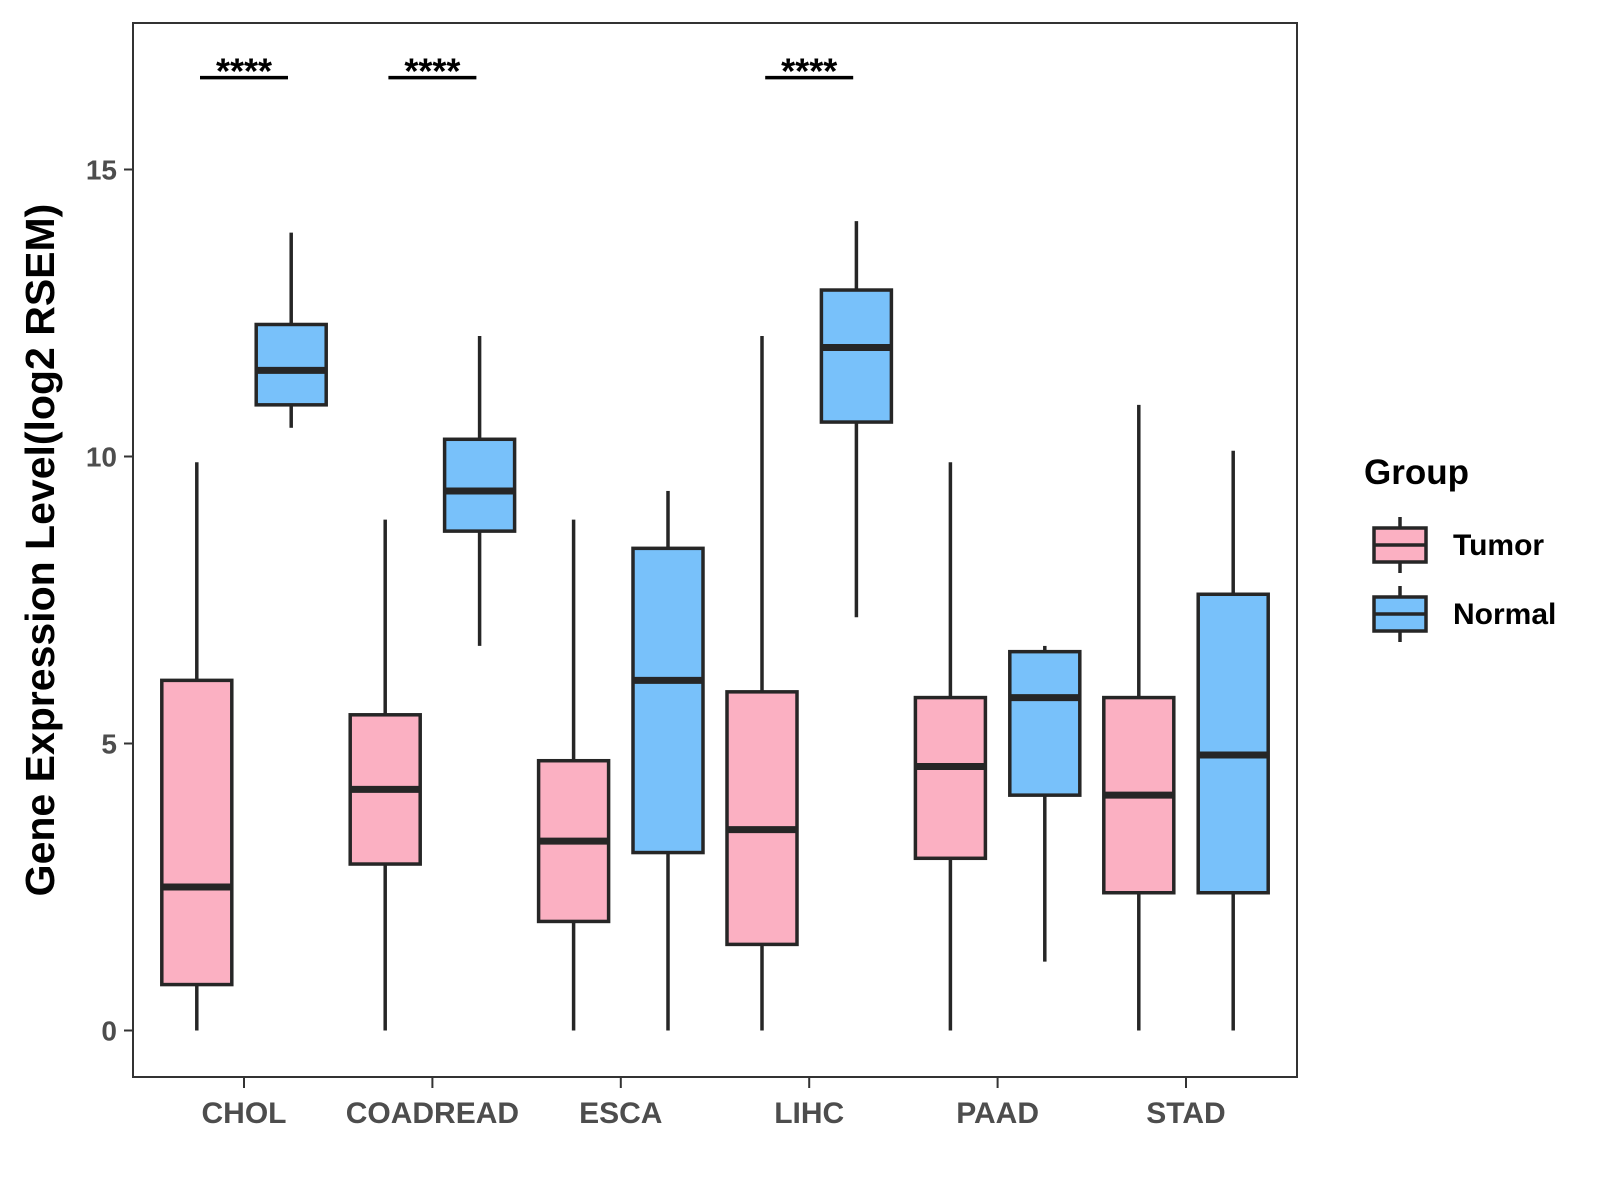 This screenshot has height=1200, width=1600. Describe the element at coordinates (291, 364) in the screenshot. I see `iqr-box-normal-chol` at that location.